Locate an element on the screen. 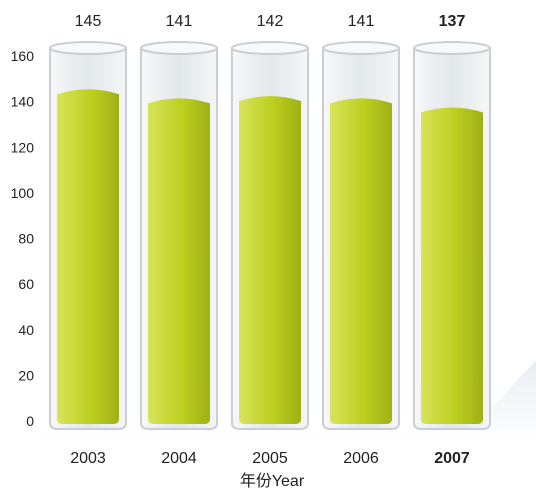 This screenshot has height=498, width=536. data-labels: 145 141 142 141 137 is located at coordinates (270, 21).